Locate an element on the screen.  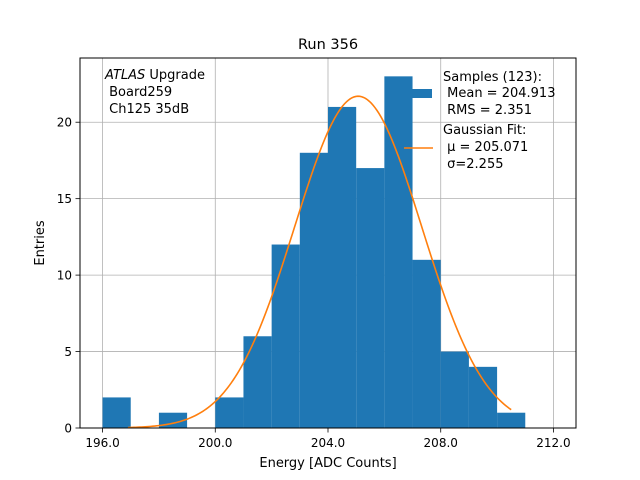
annotation-box: ATLAS Upgrade Board259 Ch125 35dB is located at coordinates (154, 92).